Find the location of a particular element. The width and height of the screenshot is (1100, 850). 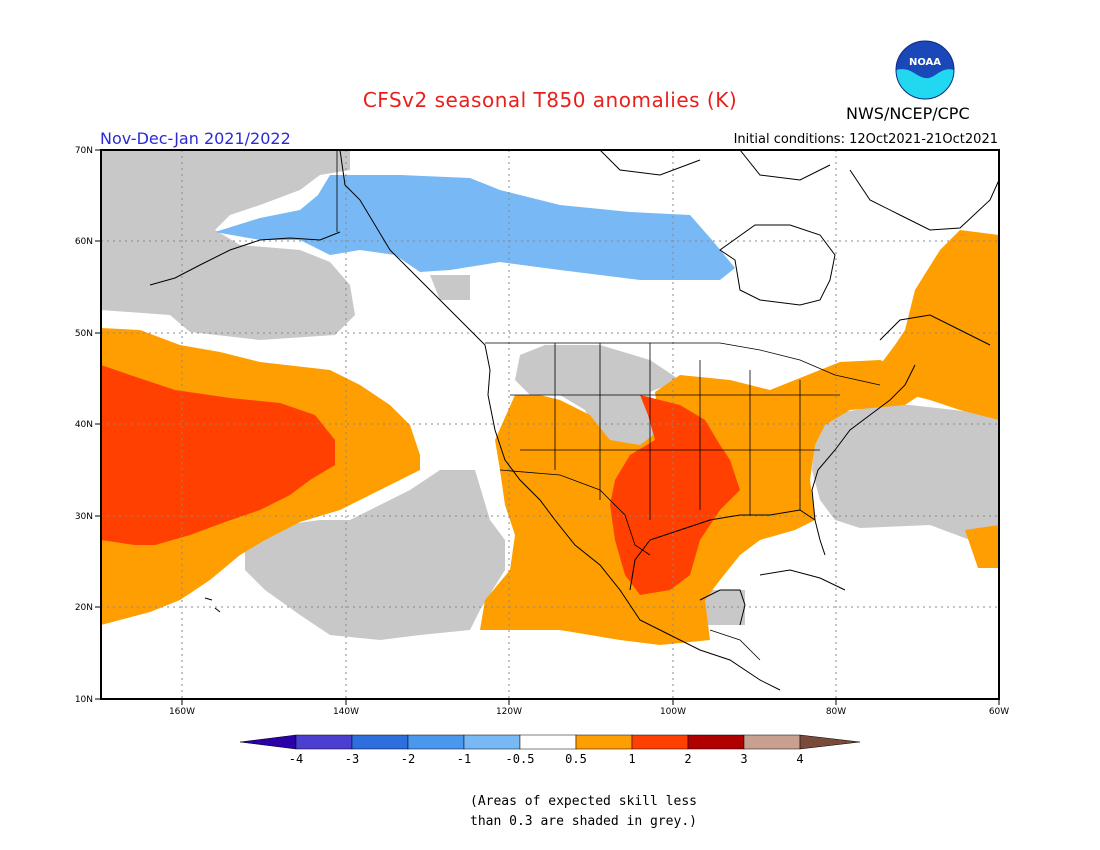

season-label: Nov-Dec-Jan 2021/2022 is located at coordinates (195, 138).